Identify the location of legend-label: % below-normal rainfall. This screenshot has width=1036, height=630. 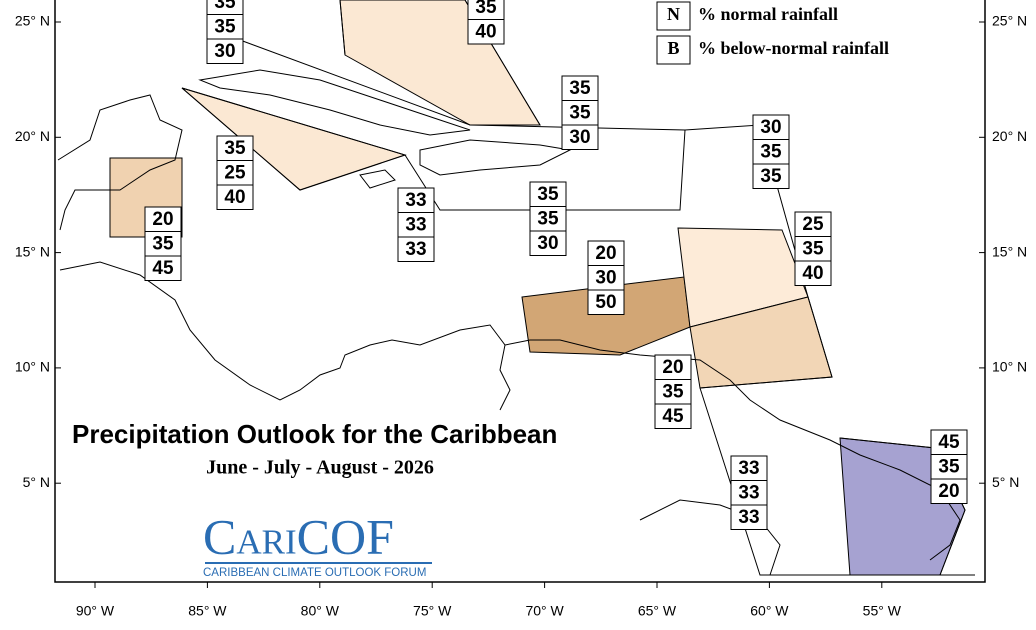
(793, 48).